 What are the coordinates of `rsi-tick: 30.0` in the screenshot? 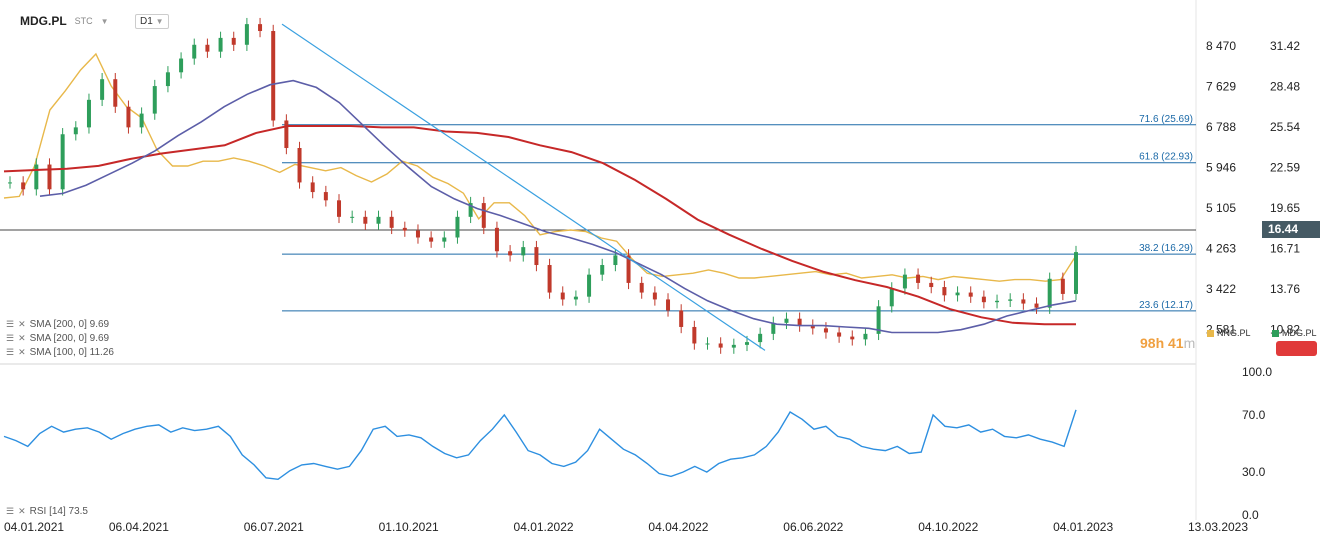 It's located at (1254, 472).